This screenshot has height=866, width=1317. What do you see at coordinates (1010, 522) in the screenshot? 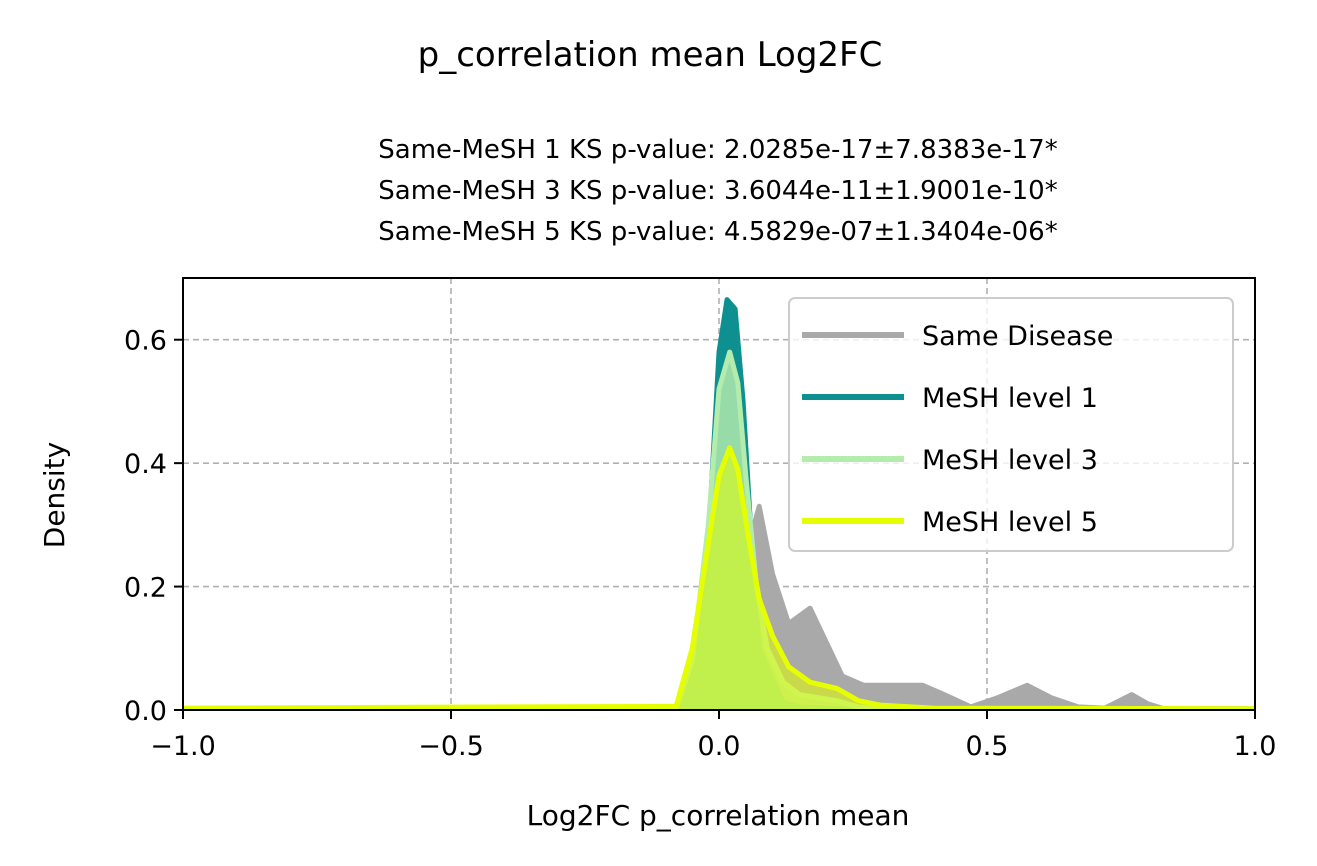
I see `legend-label-4: MeSH level 5` at bounding box center [1010, 522].